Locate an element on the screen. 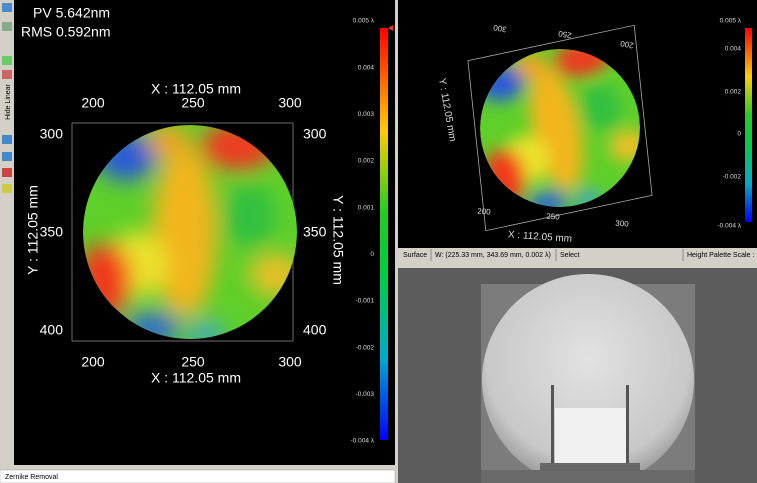 This screenshot has width=757, height=483. pv-value: PV 5.642nm is located at coordinates (71, 13).